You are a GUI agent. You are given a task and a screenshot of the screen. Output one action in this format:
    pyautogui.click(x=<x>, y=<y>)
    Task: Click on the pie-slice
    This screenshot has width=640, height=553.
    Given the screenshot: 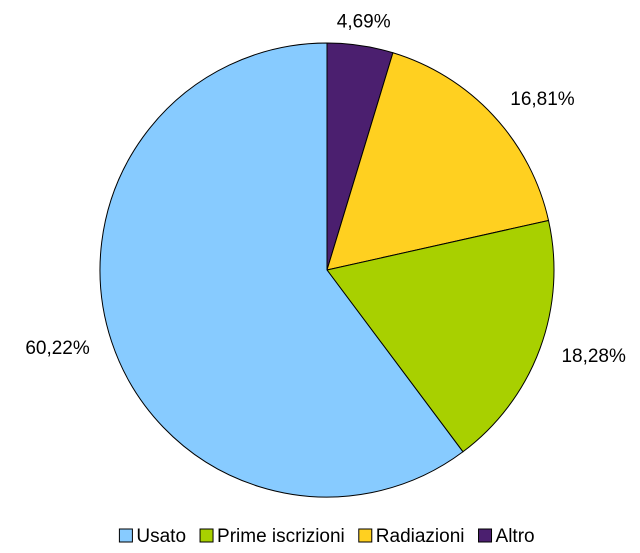 What is the action you would take?
    pyautogui.click(x=438, y=161)
    